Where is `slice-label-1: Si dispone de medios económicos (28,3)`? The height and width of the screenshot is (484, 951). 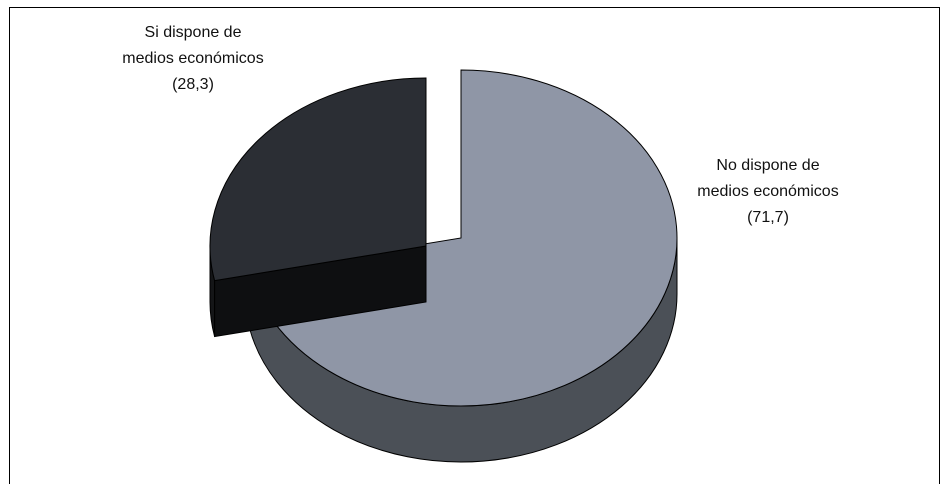 slice-label-1: Si dispone de medios económicos (28,3) is located at coordinates (192, 58).